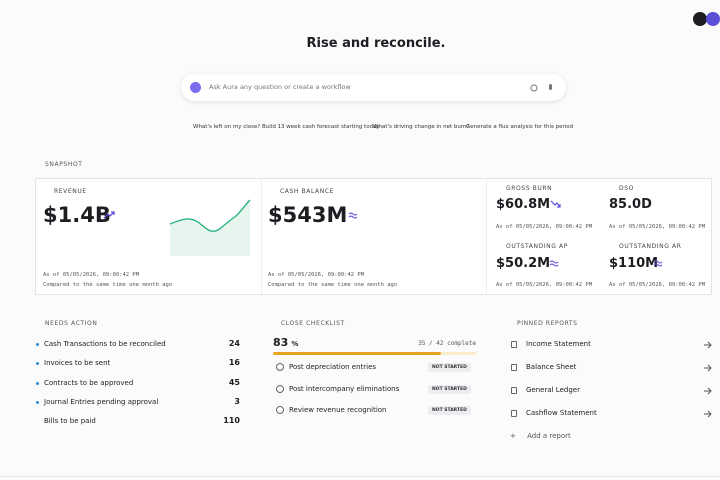  I want to click on progress-track, so click(374, 353).